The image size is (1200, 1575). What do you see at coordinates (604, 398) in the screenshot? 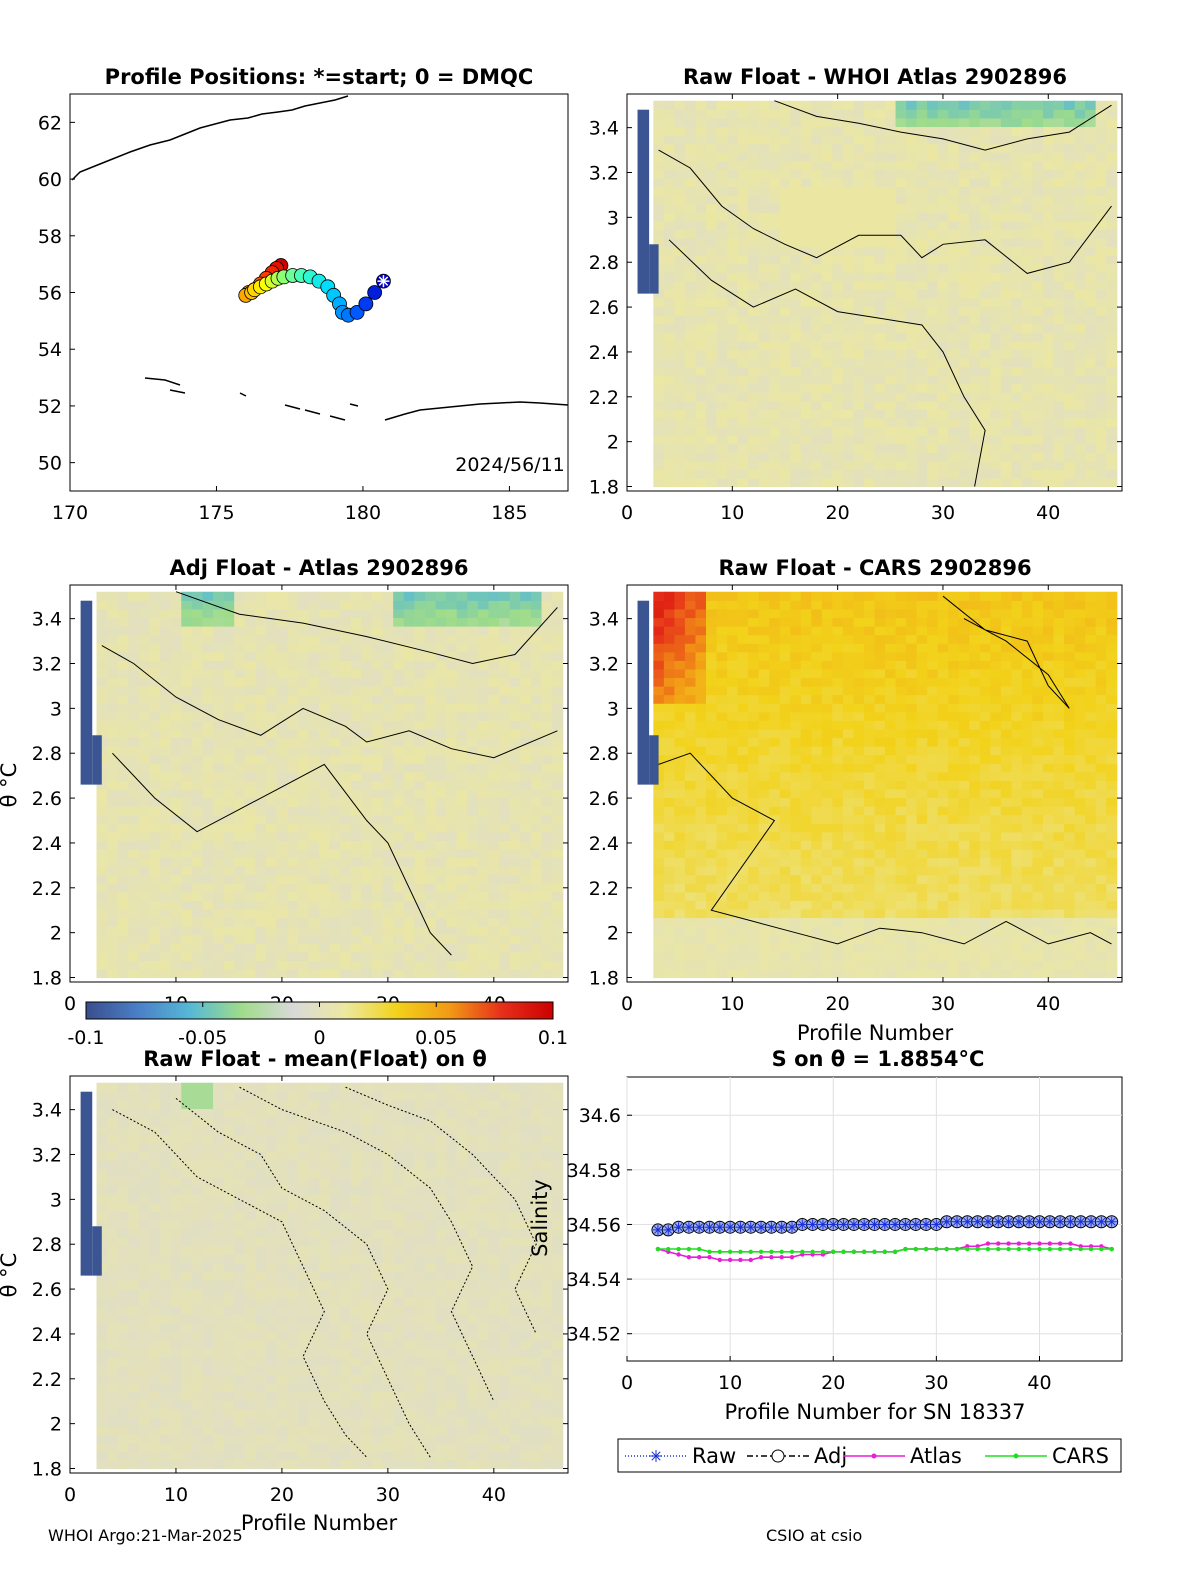
I see `theta-tick-label: 2.2` at bounding box center [604, 398].